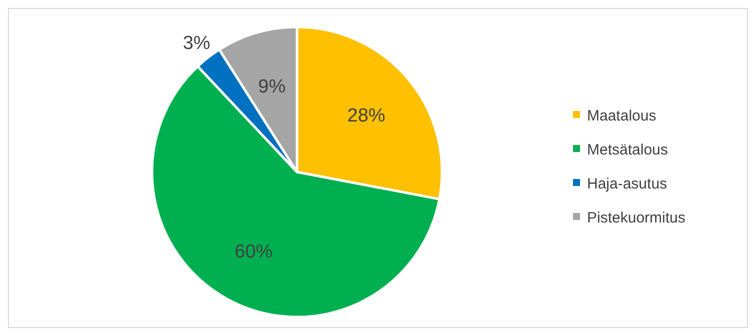 The width and height of the screenshot is (756, 335). I want to click on data-label: 9%, so click(272, 87).